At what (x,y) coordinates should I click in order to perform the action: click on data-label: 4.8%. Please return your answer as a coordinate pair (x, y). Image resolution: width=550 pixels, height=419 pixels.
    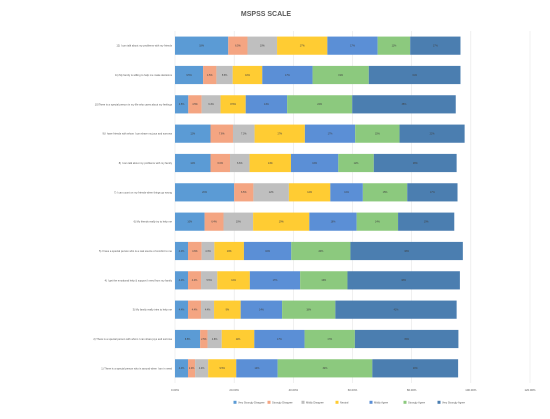
    Looking at the image, I should click on (215, 339).